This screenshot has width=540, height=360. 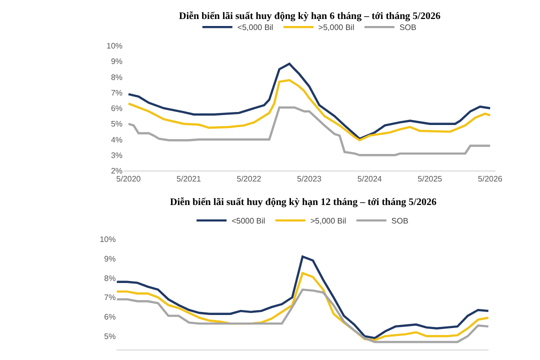 I want to click on legend-label: <5,000 Bil, so click(x=255, y=27).